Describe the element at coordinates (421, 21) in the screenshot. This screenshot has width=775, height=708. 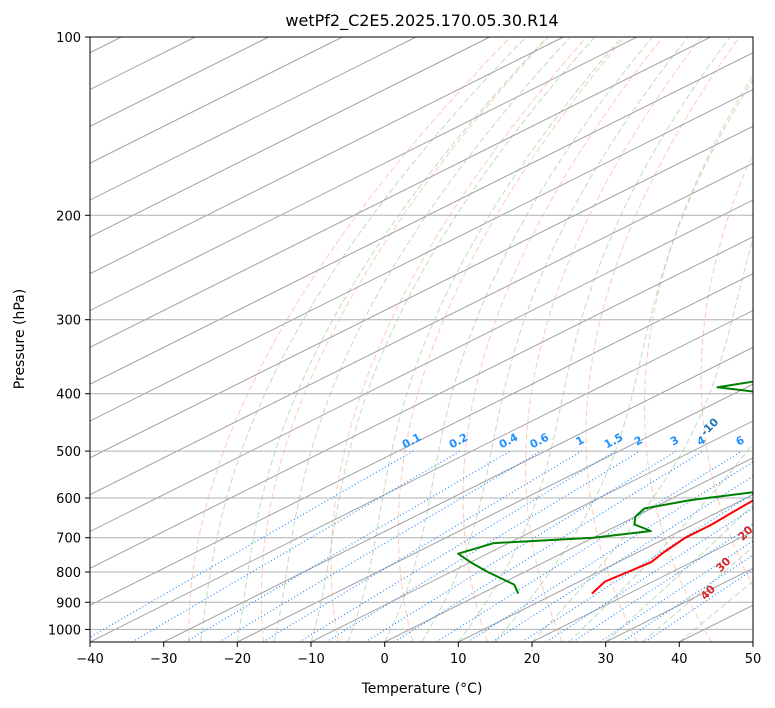
I see `chart-title: wetPf2_C2E5.2025.170.05.30.R14` at that location.